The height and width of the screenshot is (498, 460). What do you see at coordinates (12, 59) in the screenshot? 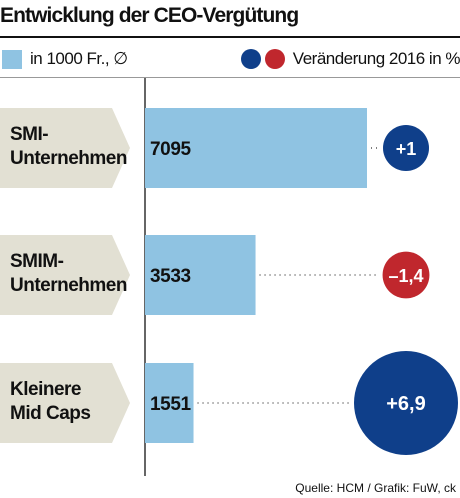
I see `legend-bar-swatch` at bounding box center [12, 59].